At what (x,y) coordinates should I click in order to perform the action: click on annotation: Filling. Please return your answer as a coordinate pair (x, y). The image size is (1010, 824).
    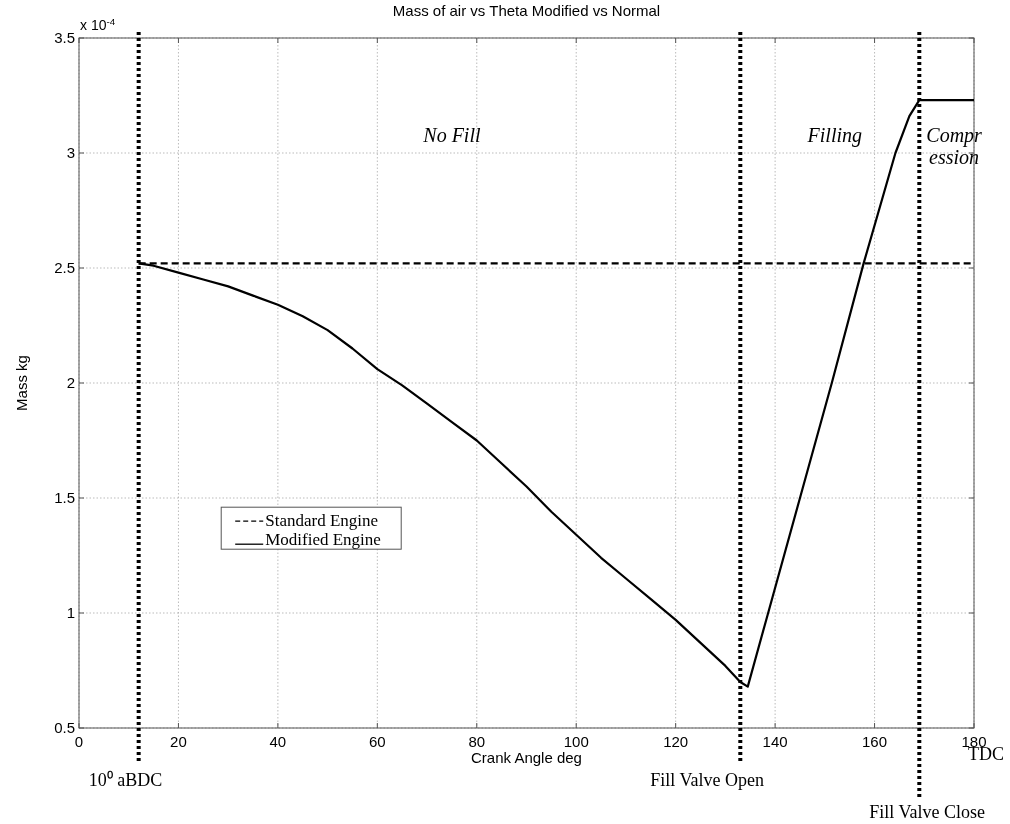
    Looking at the image, I should click on (834, 135).